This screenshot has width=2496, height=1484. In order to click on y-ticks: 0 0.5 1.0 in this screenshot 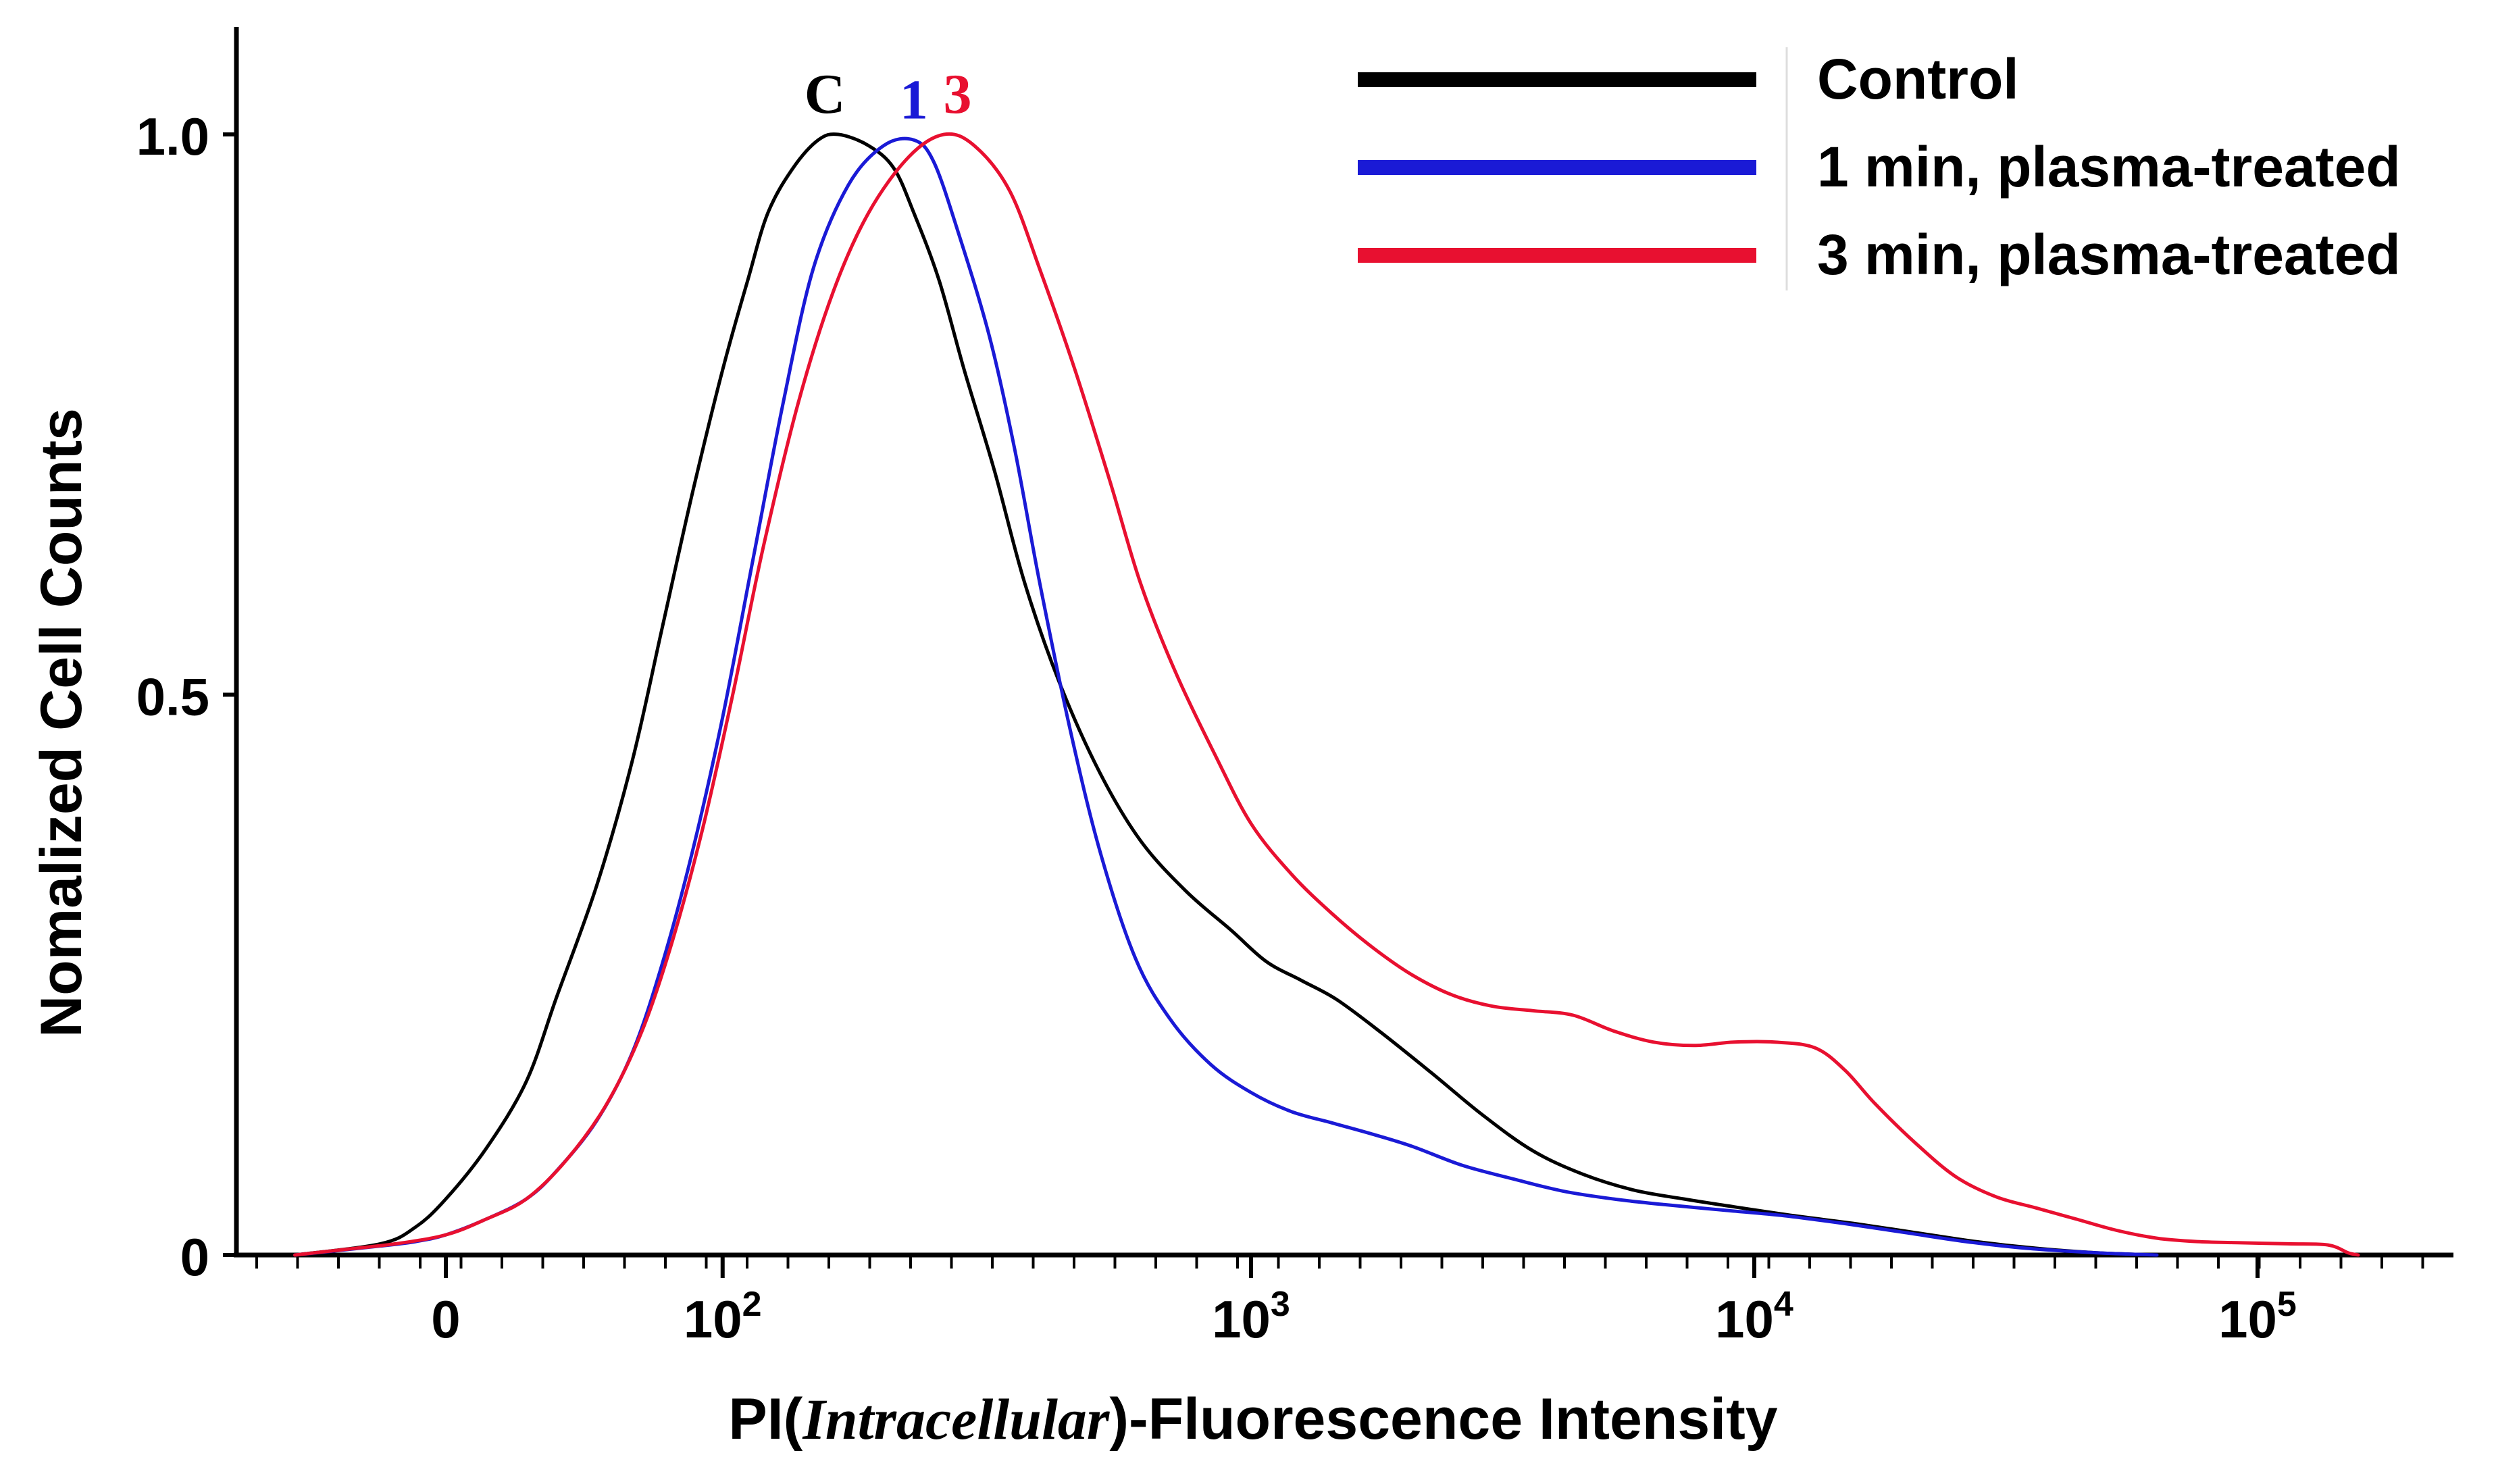, I will do `click(186, 697)`.